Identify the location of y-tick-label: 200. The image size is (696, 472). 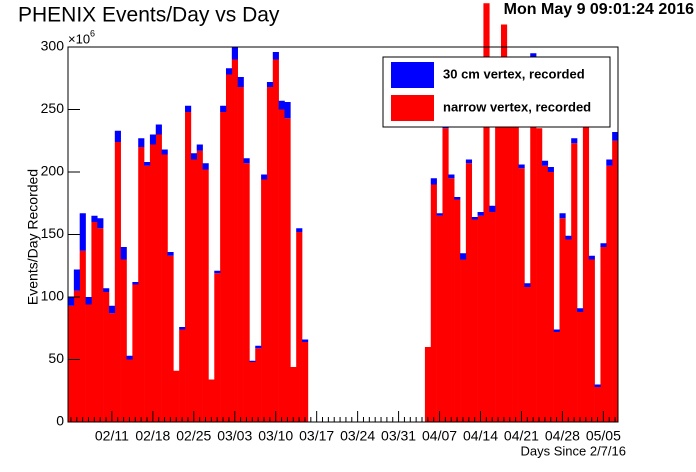
(53, 171).